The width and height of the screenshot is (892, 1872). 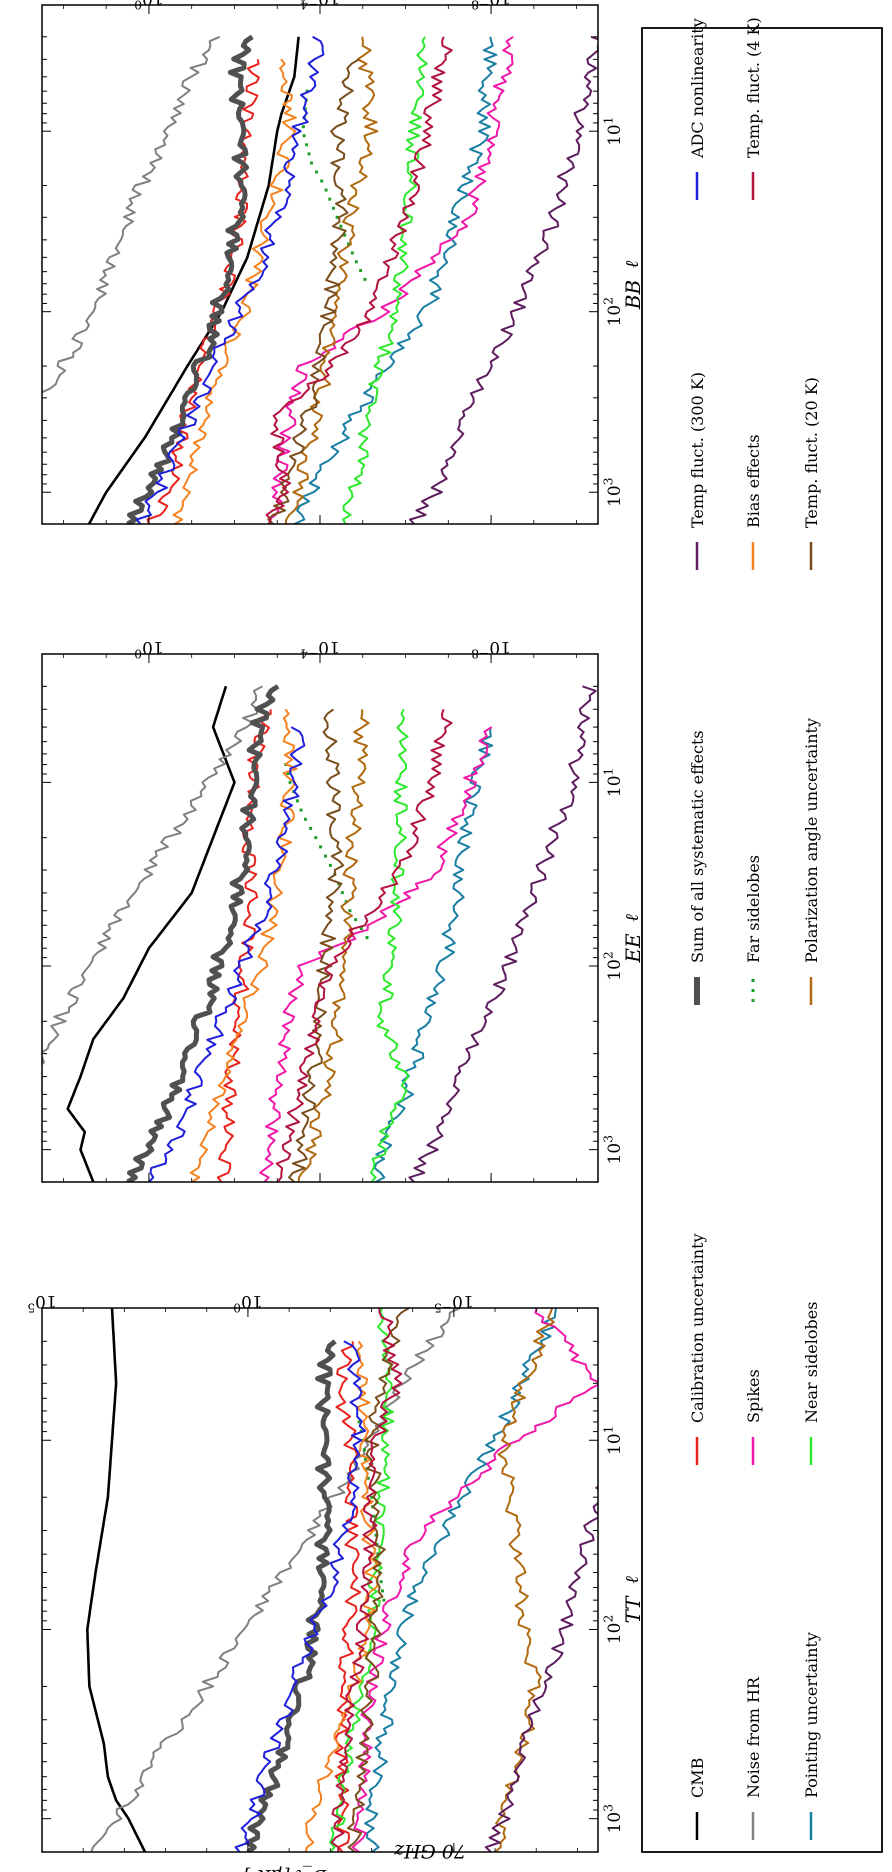 I want to click on y-tick-label: 105, so click(x=41, y=1303).